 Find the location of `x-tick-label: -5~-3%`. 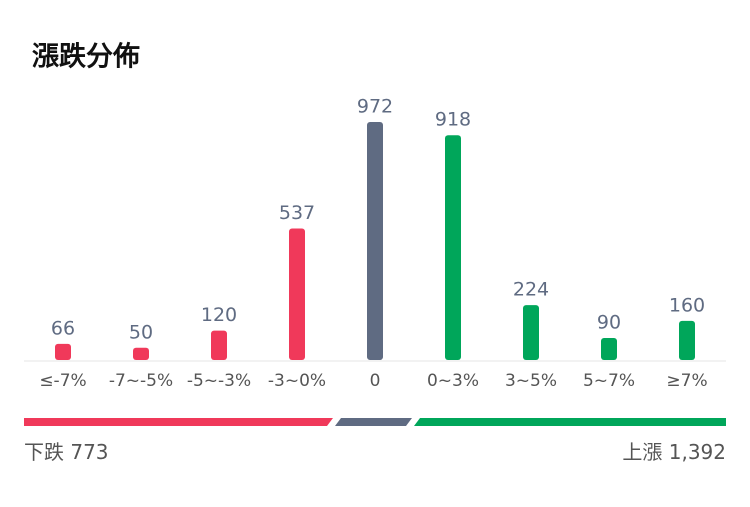

x-tick-label: -5~-3% is located at coordinates (219, 381).